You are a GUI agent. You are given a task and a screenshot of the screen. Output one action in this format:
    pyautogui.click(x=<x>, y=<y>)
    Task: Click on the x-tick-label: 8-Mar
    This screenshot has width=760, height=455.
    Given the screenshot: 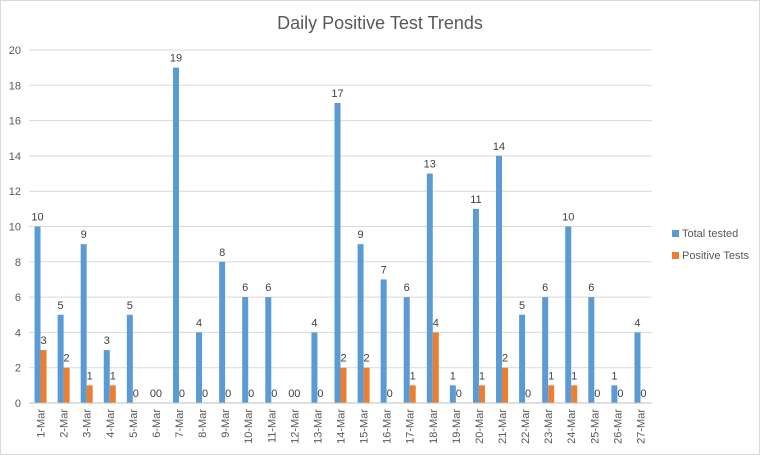 What is the action you would take?
    pyautogui.click(x=203, y=423)
    